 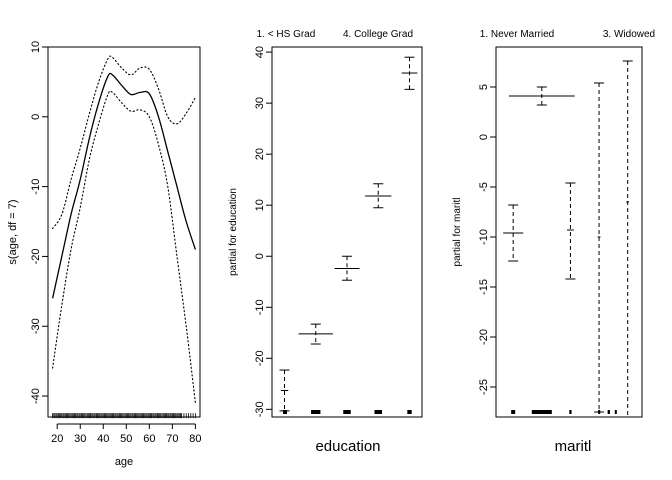 What do you see at coordinates (172, 439) in the screenshot?
I see `x-tick-label: 70` at bounding box center [172, 439].